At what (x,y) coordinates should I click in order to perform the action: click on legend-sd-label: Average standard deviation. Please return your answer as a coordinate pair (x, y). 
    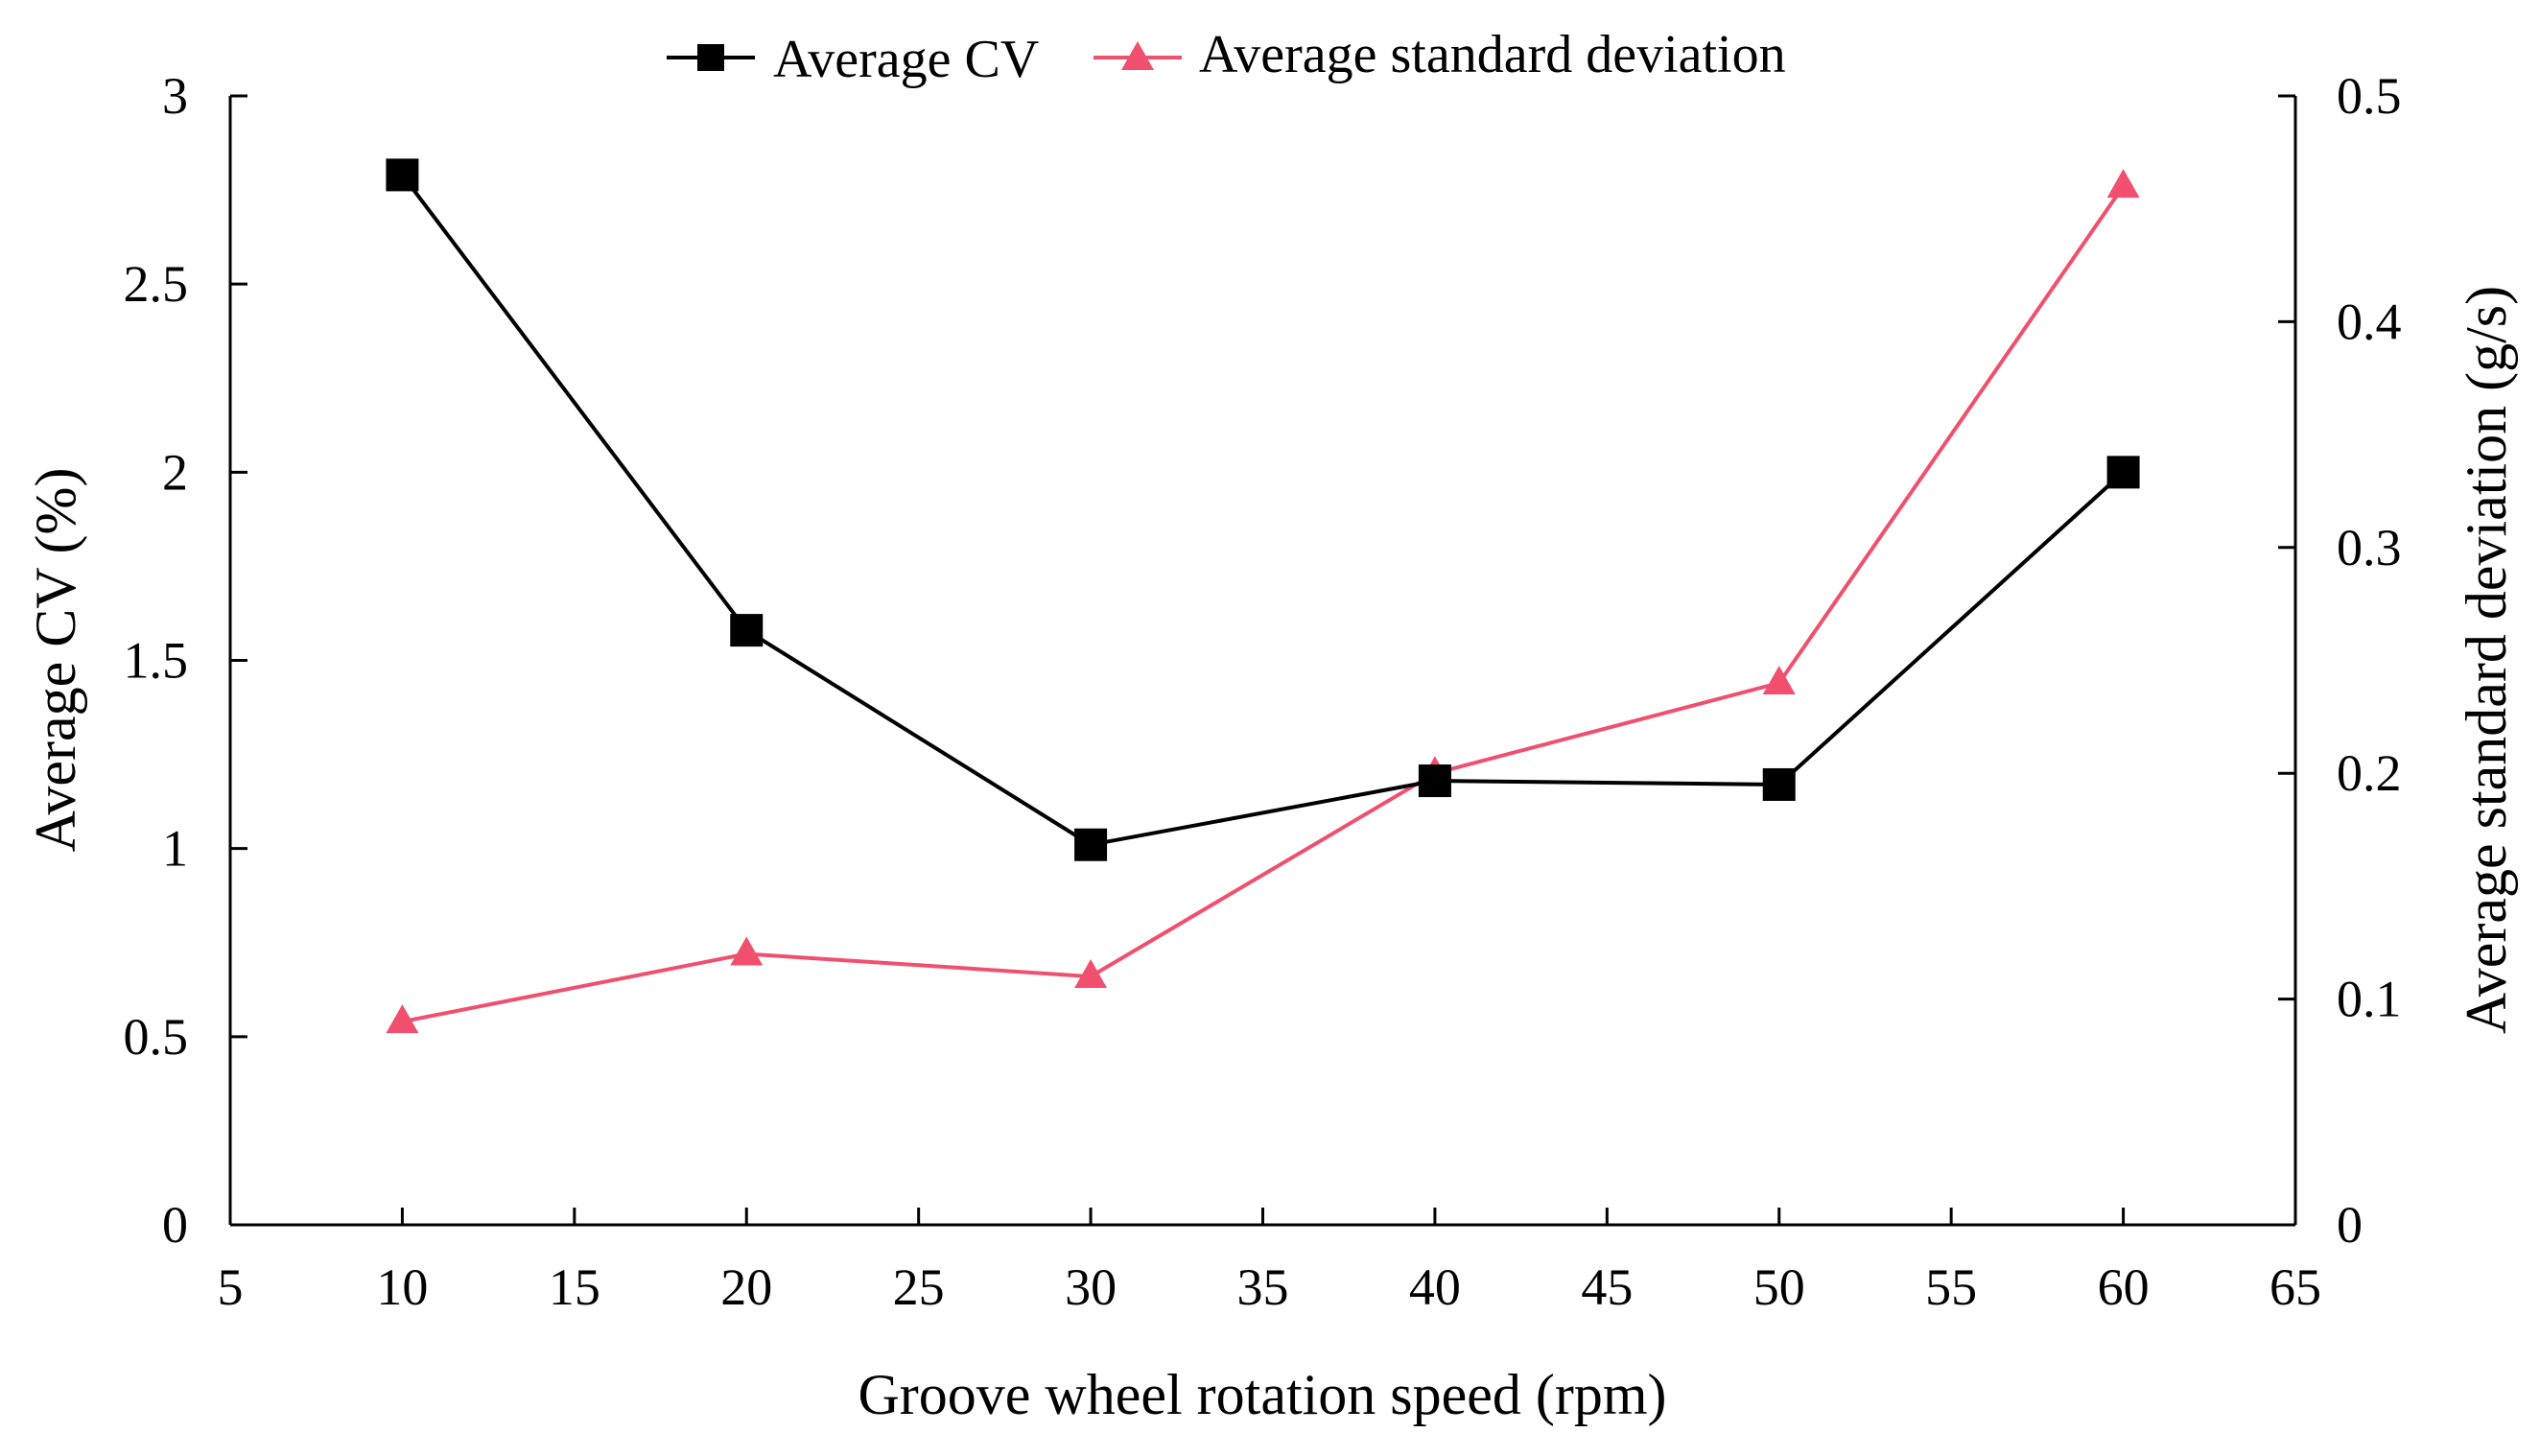
    Looking at the image, I should click on (1492, 55).